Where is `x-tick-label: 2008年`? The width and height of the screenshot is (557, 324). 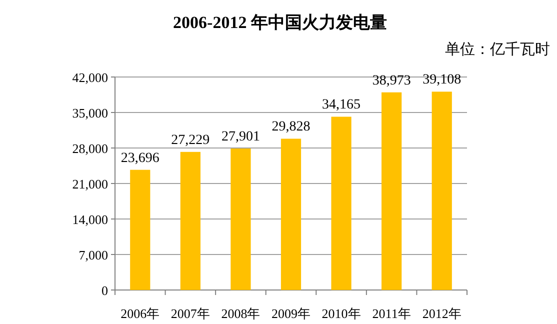 x-tick-label: 2008年 is located at coordinates (240, 313).